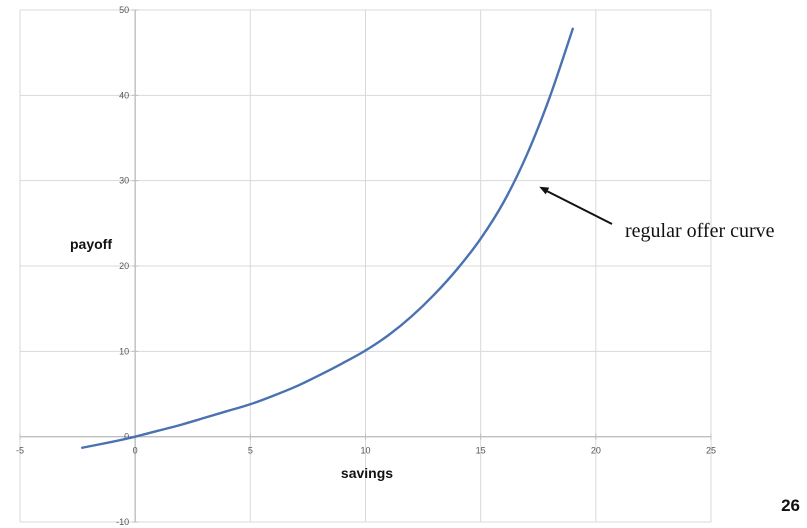  What do you see at coordinates (711, 451) in the screenshot?
I see `x-tick-label: 25` at bounding box center [711, 451].